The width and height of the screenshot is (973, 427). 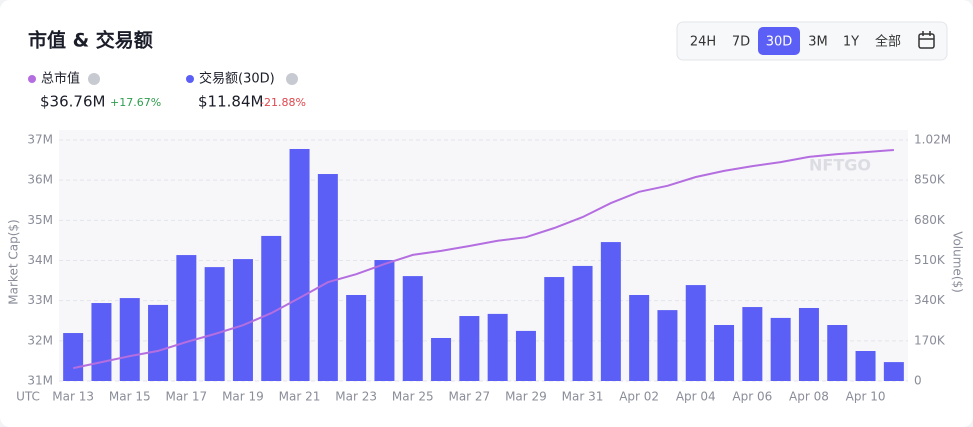 What do you see at coordinates (28, 397) in the screenshot?
I see `x-axis-prefix: UTC` at bounding box center [28, 397].